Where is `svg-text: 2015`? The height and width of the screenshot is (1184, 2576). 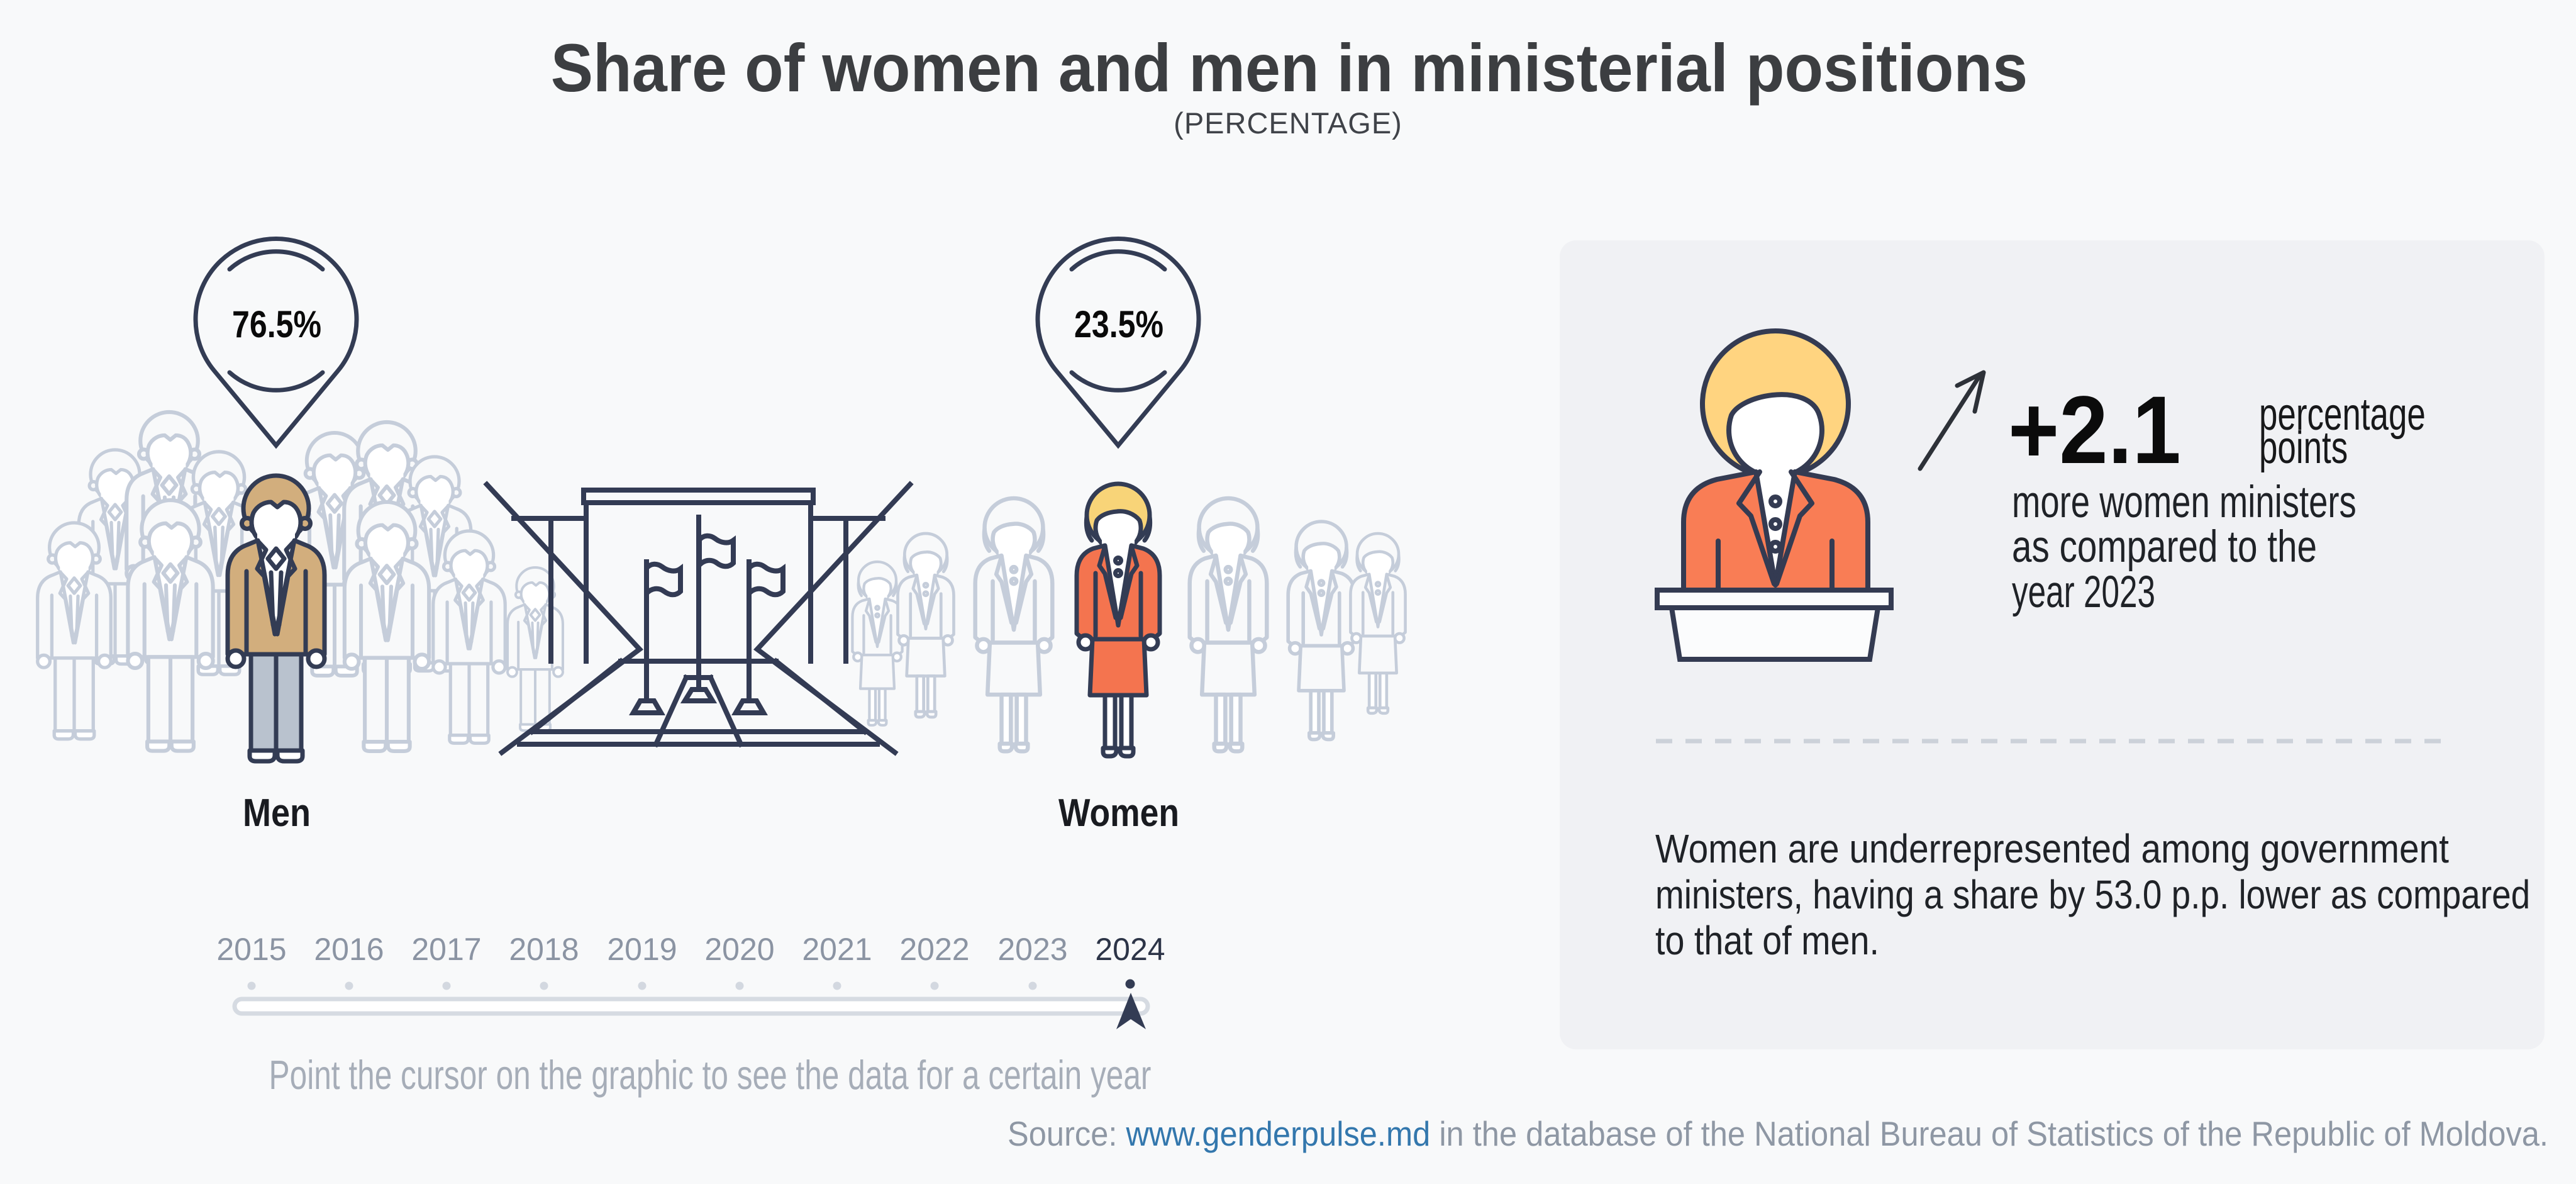 svg-text: 2015 is located at coordinates (251, 949).